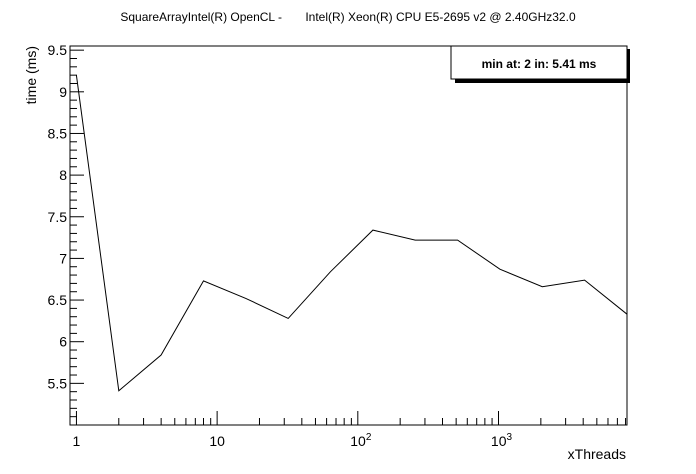 The height and width of the screenshot is (474, 696). What do you see at coordinates (58, 133) in the screenshot?
I see `y-tick-label: 8.5` at bounding box center [58, 133].